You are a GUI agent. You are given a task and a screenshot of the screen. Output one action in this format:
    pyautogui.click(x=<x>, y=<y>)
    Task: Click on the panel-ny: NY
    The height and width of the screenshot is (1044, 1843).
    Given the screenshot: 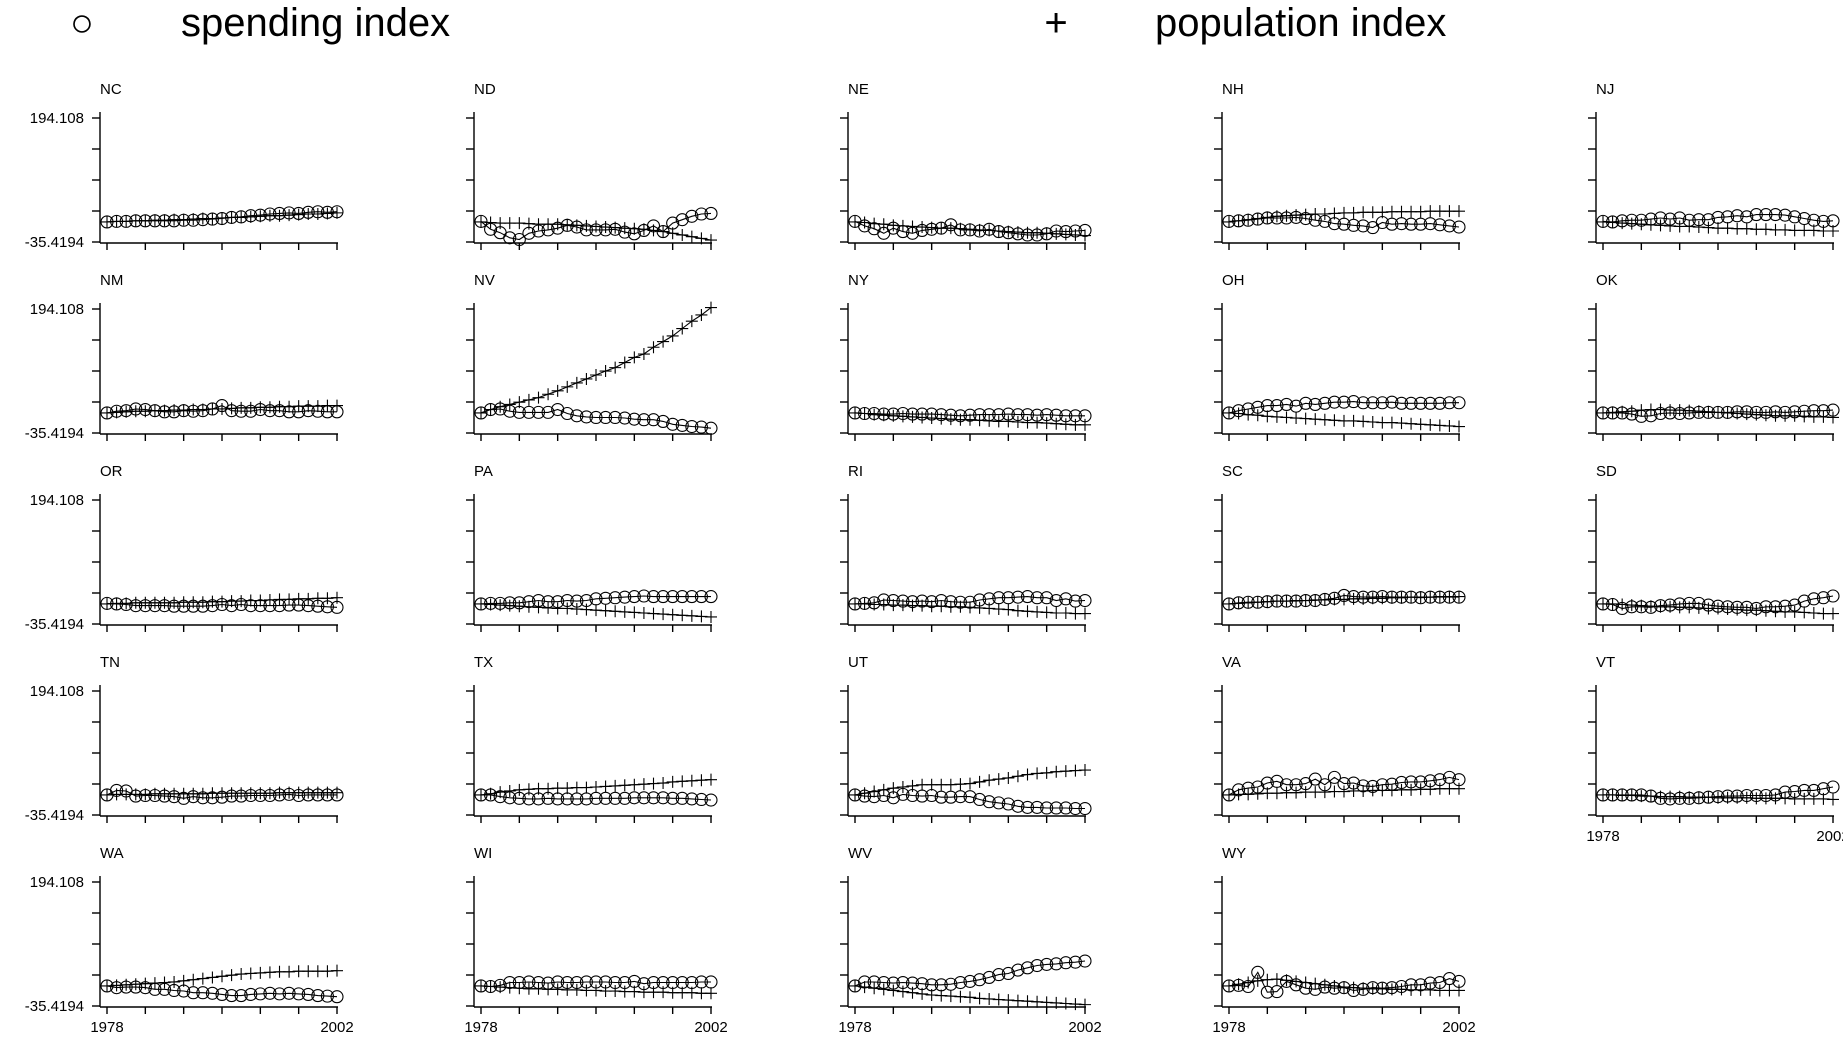 What is the action you would take?
    pyautogui.click(x=966, y=356)
    